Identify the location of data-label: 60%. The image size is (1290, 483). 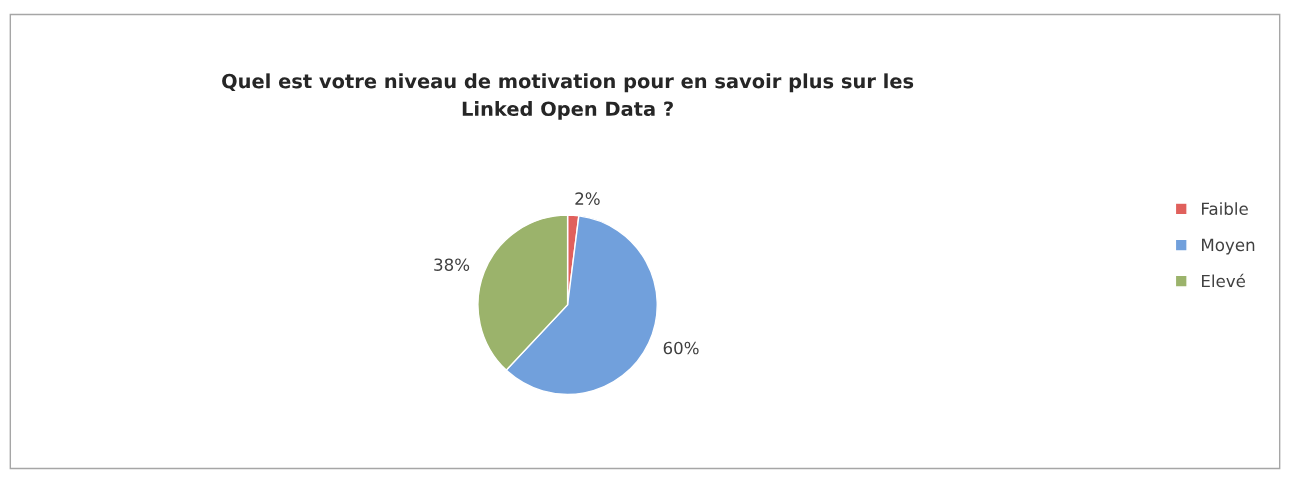
(681, 348).